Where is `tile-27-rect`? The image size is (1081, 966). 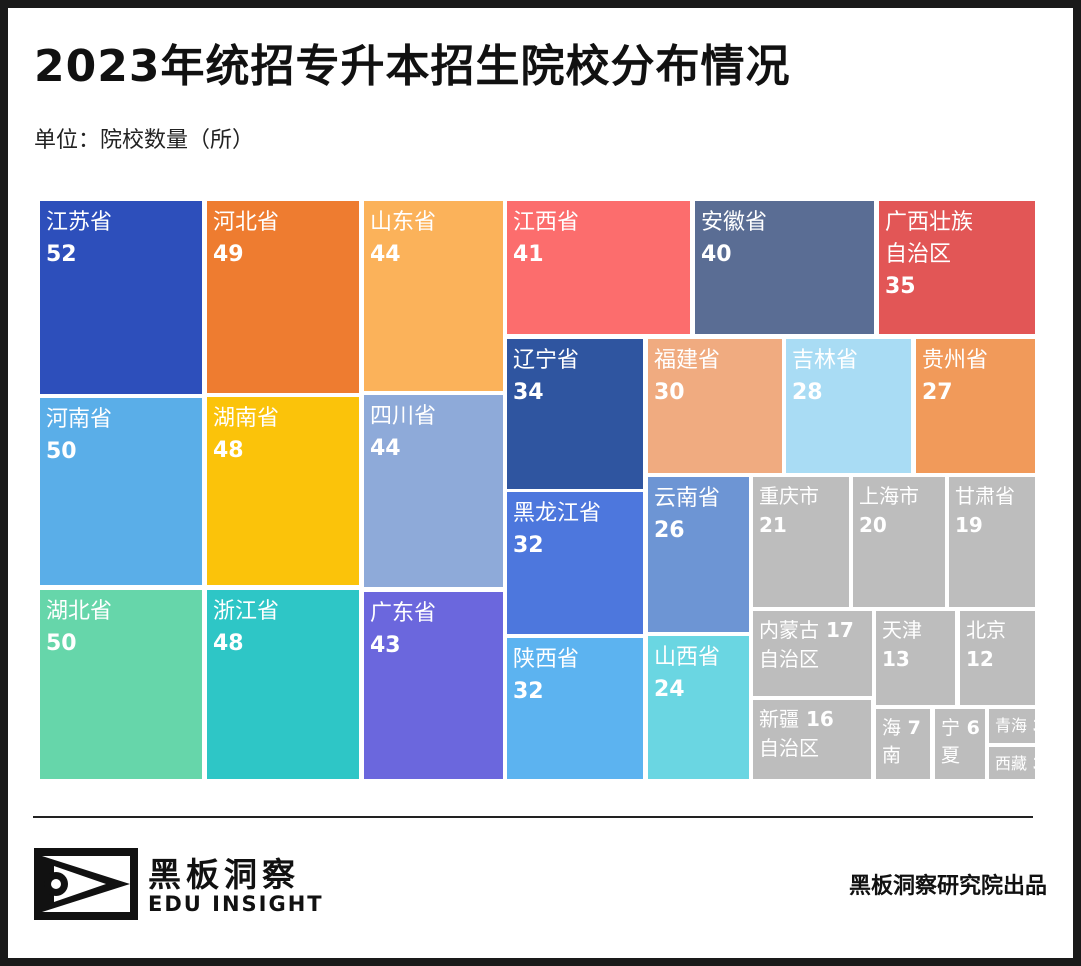 tile-27-rect is located at coordinates (903, 744).